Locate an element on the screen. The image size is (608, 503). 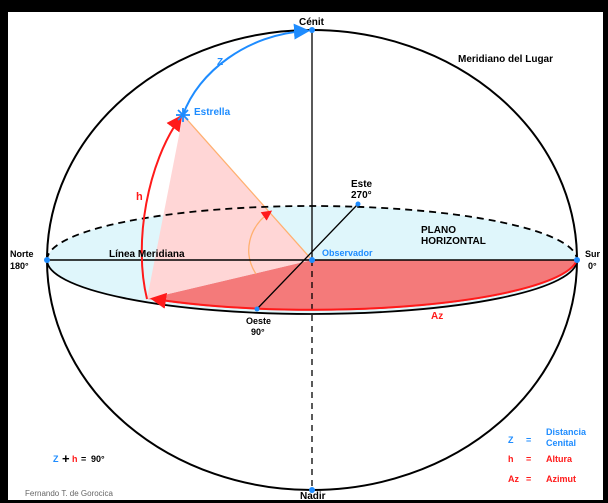
south-label: Sur is located at coordinates (593, 254).